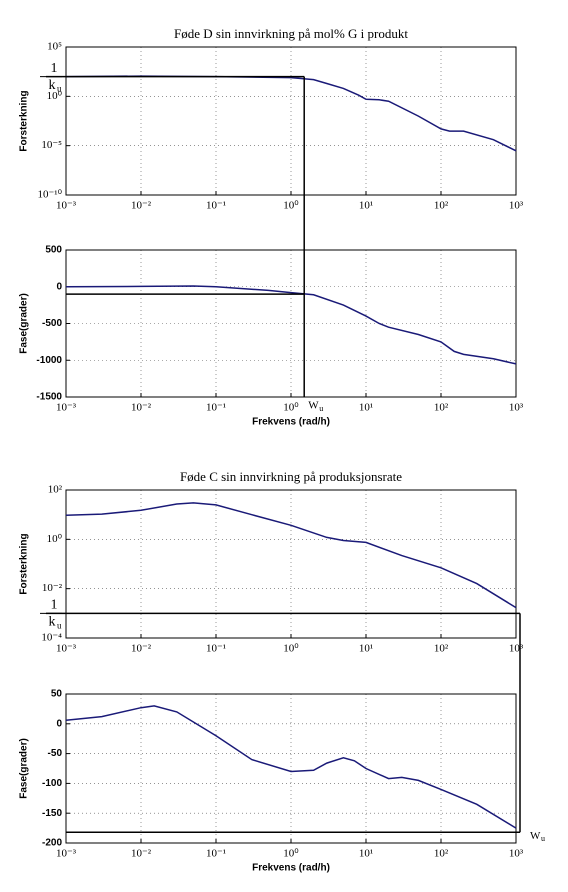 The width and height of the screenshot is (568, 892). Describe the element at coordinates (49, 360) in the screenshot. I see `y-tick-label: -1000` at that location.